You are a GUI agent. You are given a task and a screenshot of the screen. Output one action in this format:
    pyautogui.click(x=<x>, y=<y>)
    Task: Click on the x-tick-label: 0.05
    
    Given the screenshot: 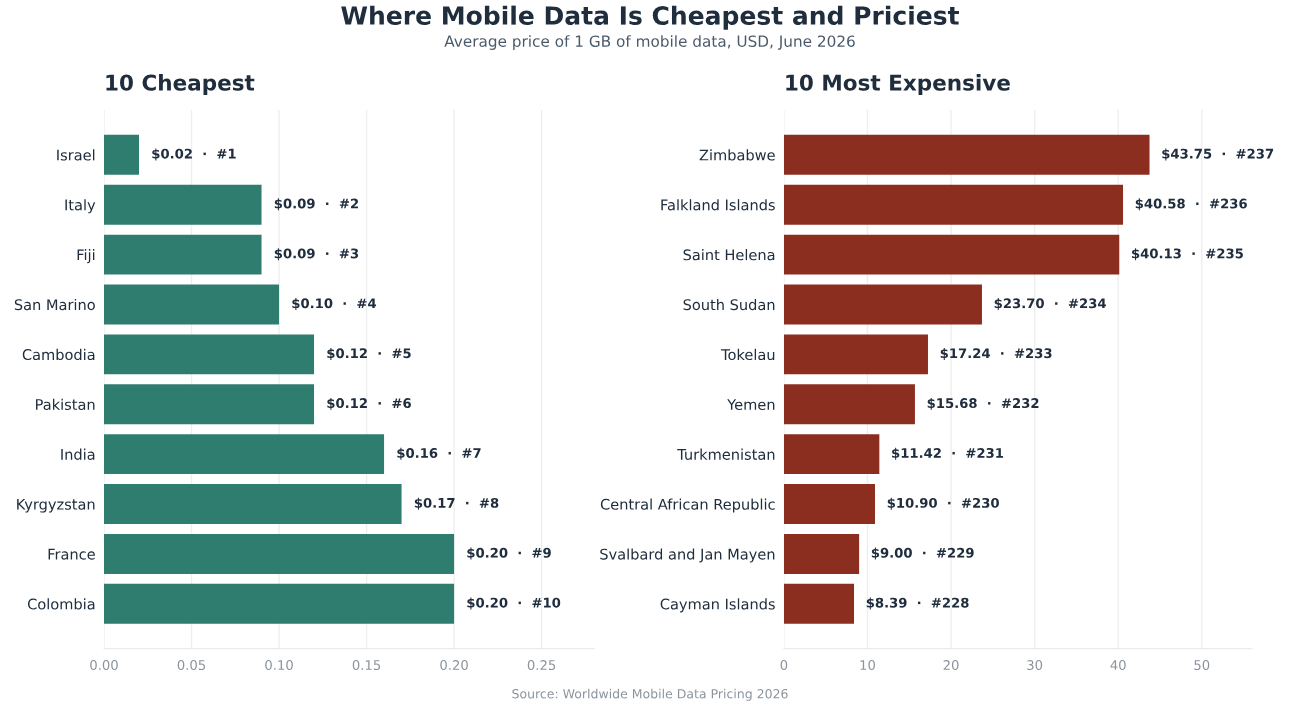 What is the action you would take?
    pyautogui.click(x=191, y=665)
    